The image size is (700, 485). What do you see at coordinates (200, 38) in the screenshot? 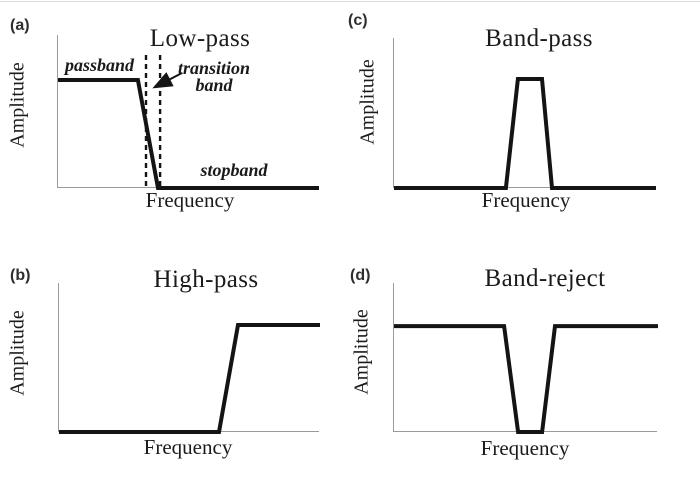
I see `panel-title-low-pass: Low-pass` at bounding box center [200, 38].